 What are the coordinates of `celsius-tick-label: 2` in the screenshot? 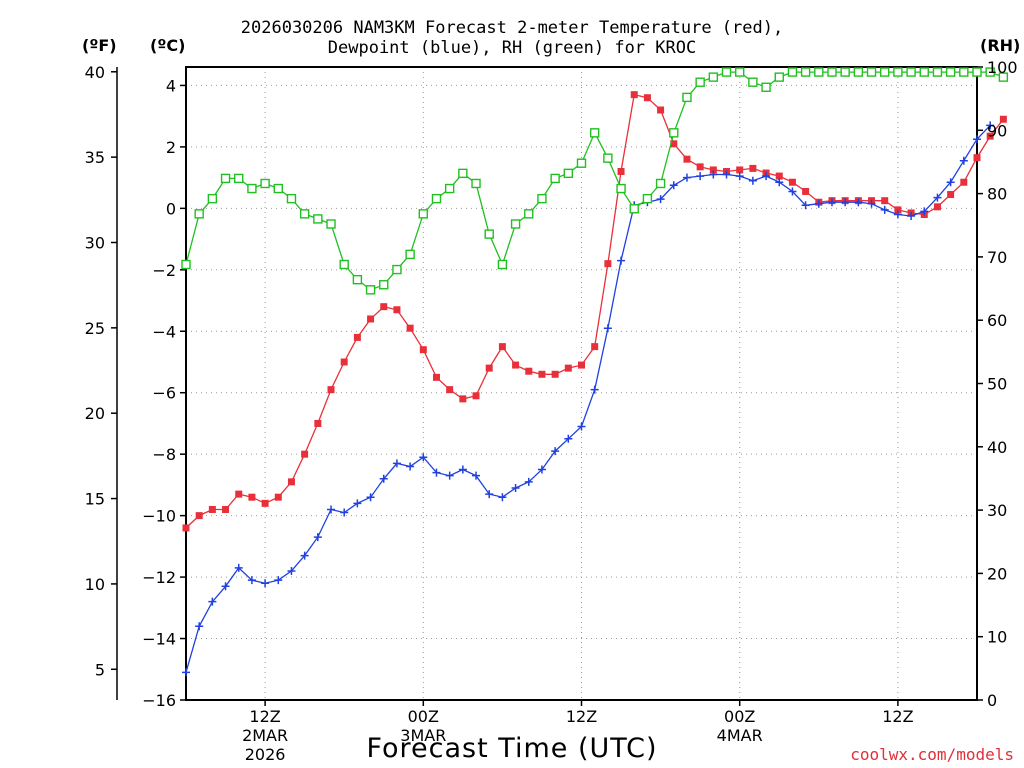 It's located at (171, 147).